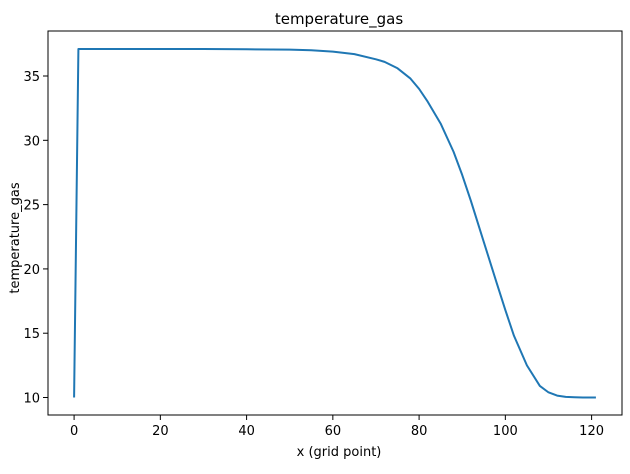 The image size is (630, 474). What do you see at coordinates (505, 431) in the screenshot?
I see `x-tick-label: 100` at bounding box center [505, 431].